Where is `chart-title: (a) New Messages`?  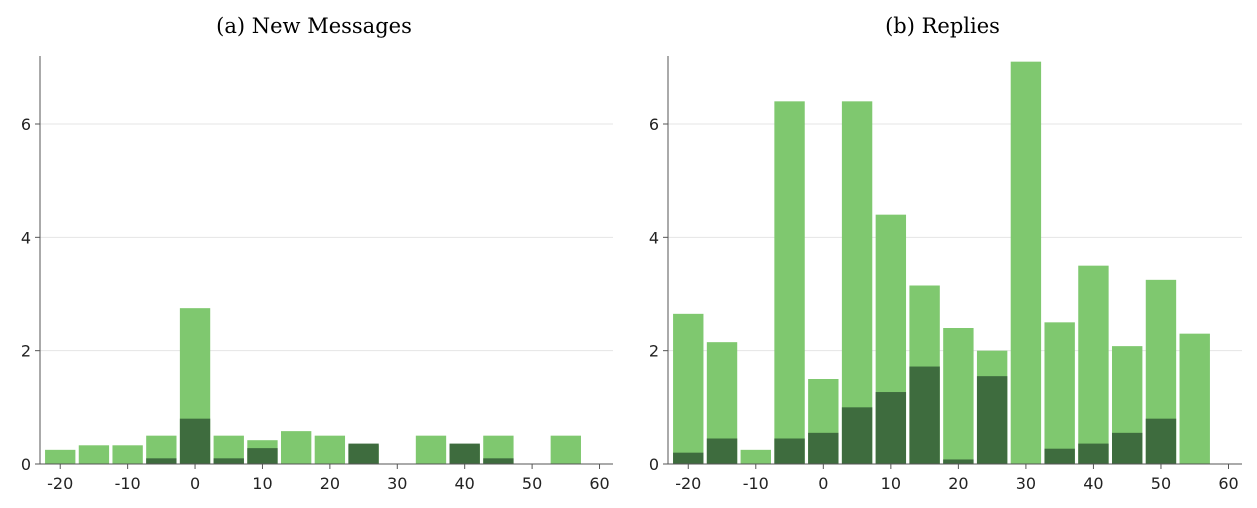
chart-title: (a) New Messages is located at coordinates (314, 26).